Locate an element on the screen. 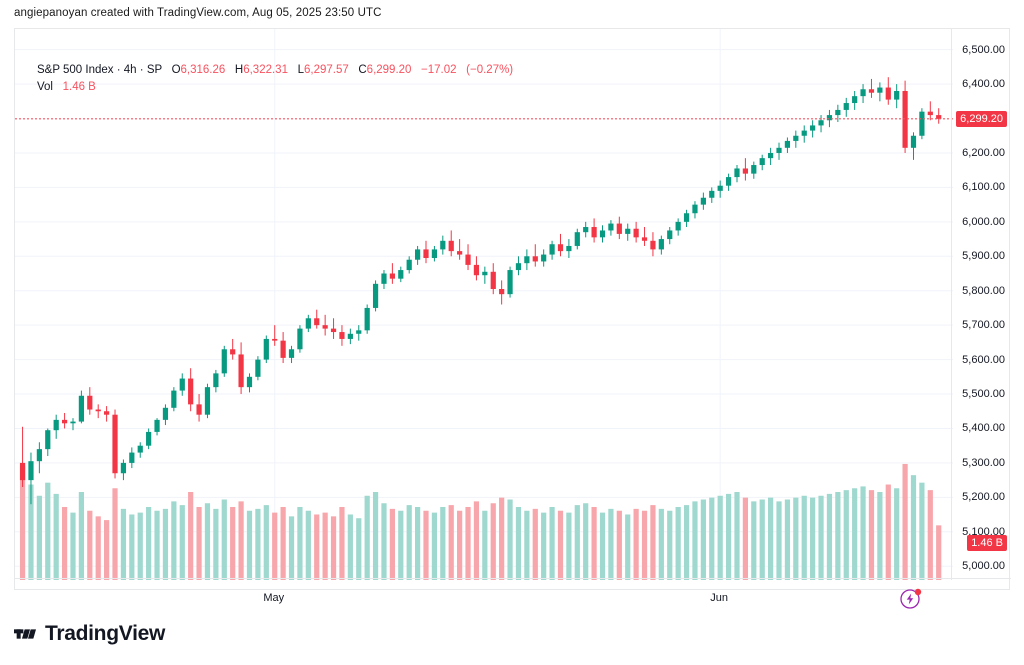 The height and width of the screenshot is (665, 1024). price-tick-label: 6,500.00 is located at coordinates (983, 49).